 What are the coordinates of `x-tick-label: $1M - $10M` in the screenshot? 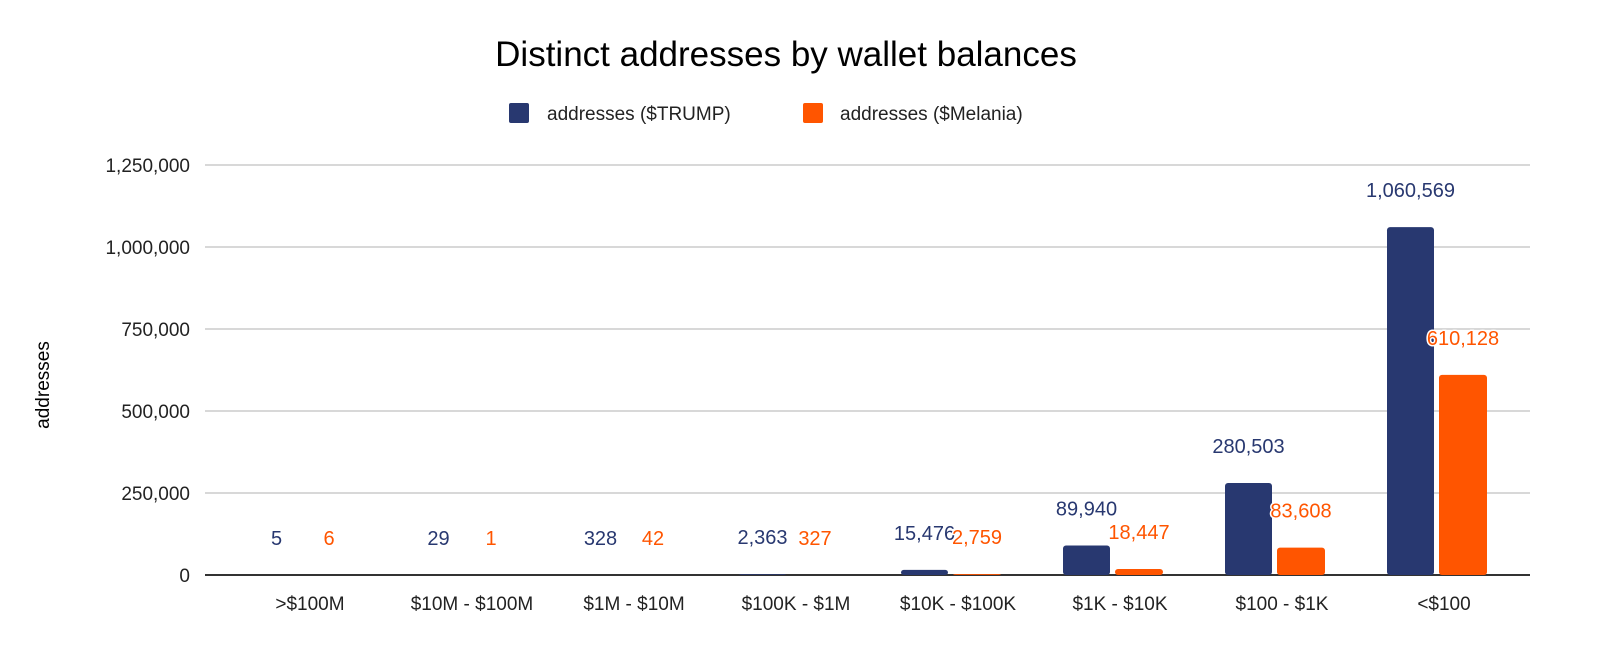 It's located at (633, 604).